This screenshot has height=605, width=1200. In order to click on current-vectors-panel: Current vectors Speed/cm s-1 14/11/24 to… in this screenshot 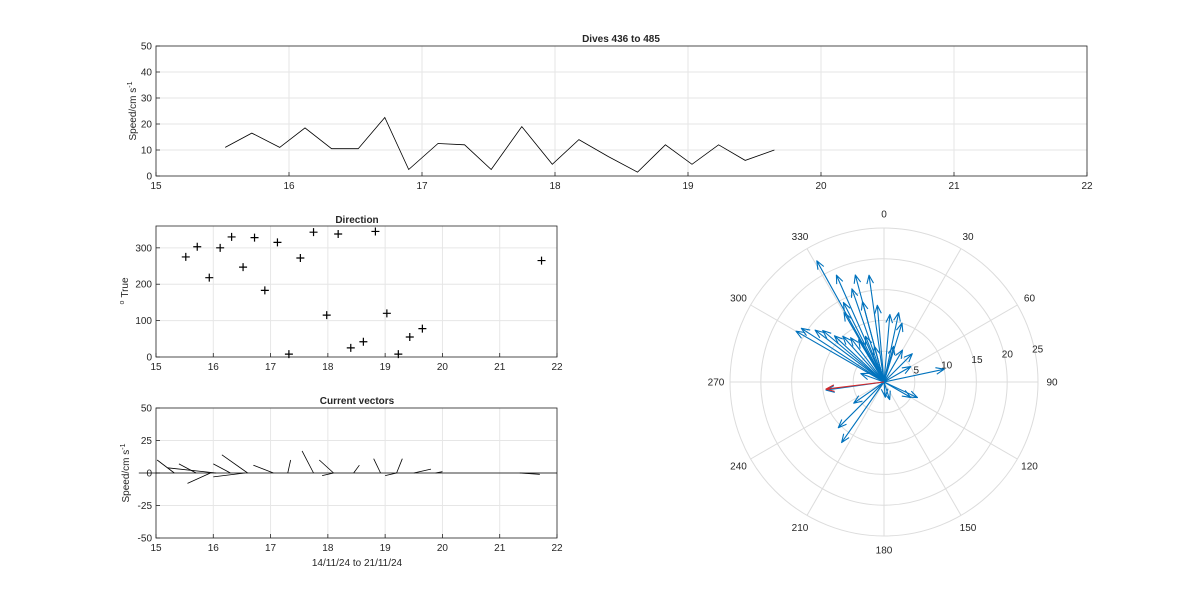, I will do `click(341, 482)`.